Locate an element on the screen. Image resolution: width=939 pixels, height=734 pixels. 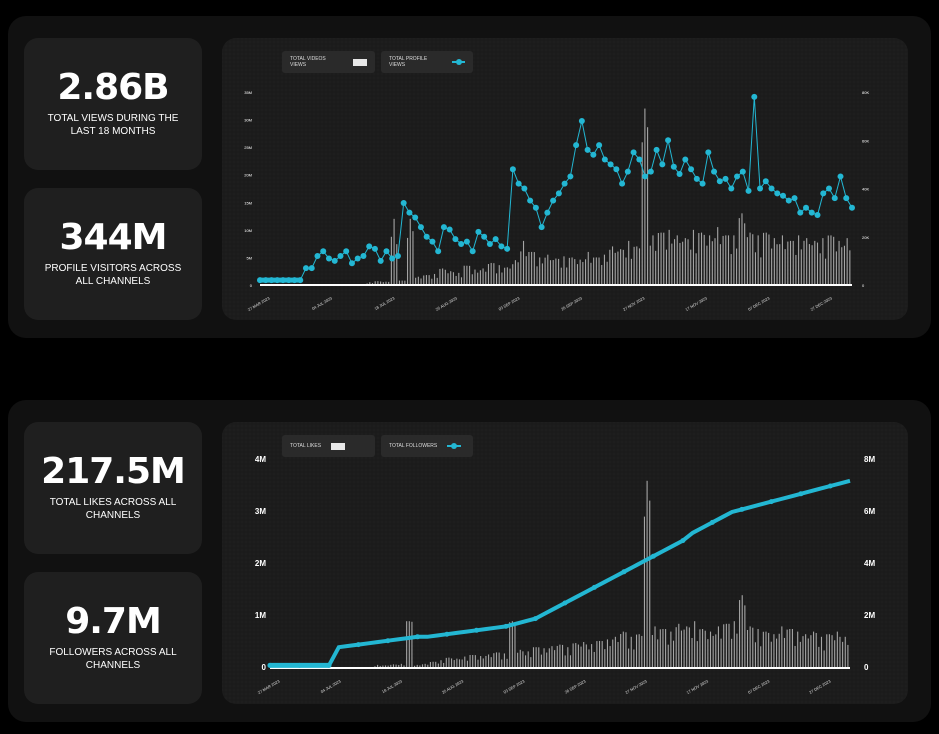
x-tick: 26 SEP 2023 is located at coordinates (572, 303).